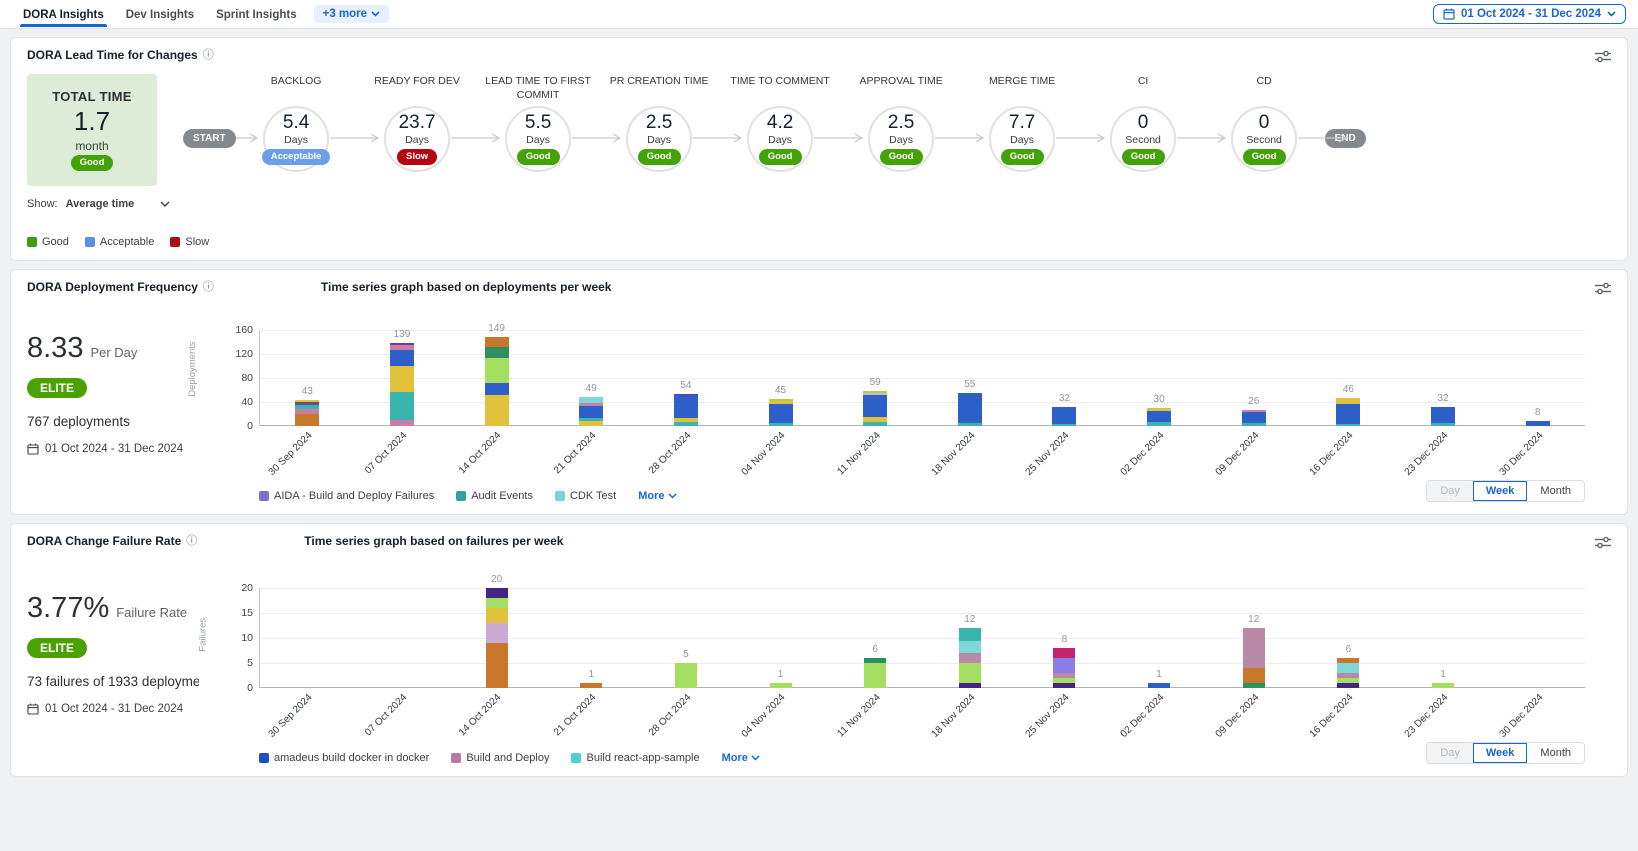 This screenshot has width=1638, height=851. What do you see at coordinates (351, 14) in the screenshot?
I see `more-tabs-dropdown: +3 more` at bounding box center [351, 14].